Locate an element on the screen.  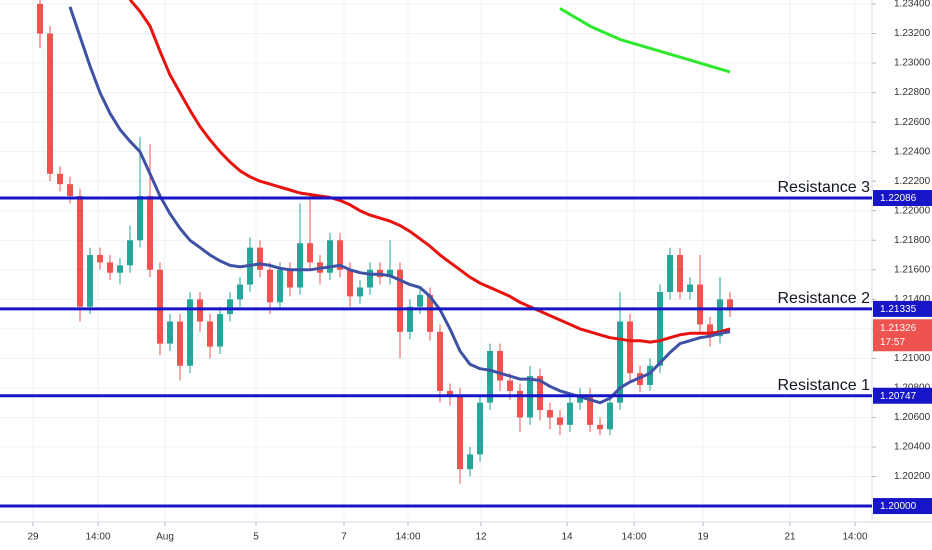
x-tick-label: 14 is located at coordinates (567, 537).